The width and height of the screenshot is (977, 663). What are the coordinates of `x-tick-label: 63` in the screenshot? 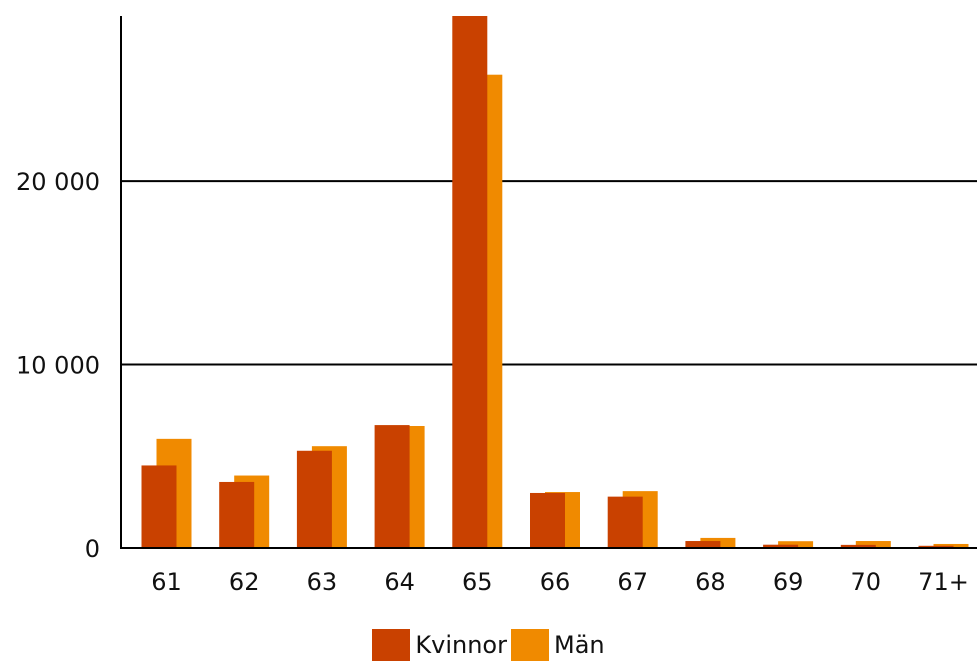 It's located at (322, 582).